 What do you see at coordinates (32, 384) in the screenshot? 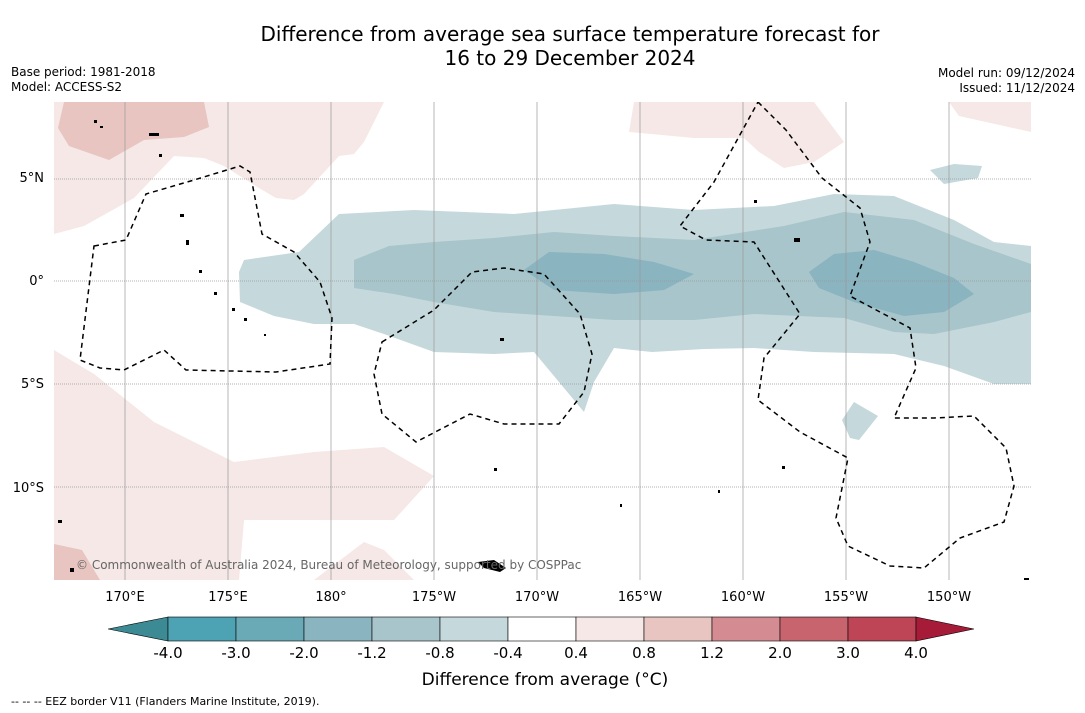
I see `y-tick-5s: 5°S` at bounding box center [32, 384].